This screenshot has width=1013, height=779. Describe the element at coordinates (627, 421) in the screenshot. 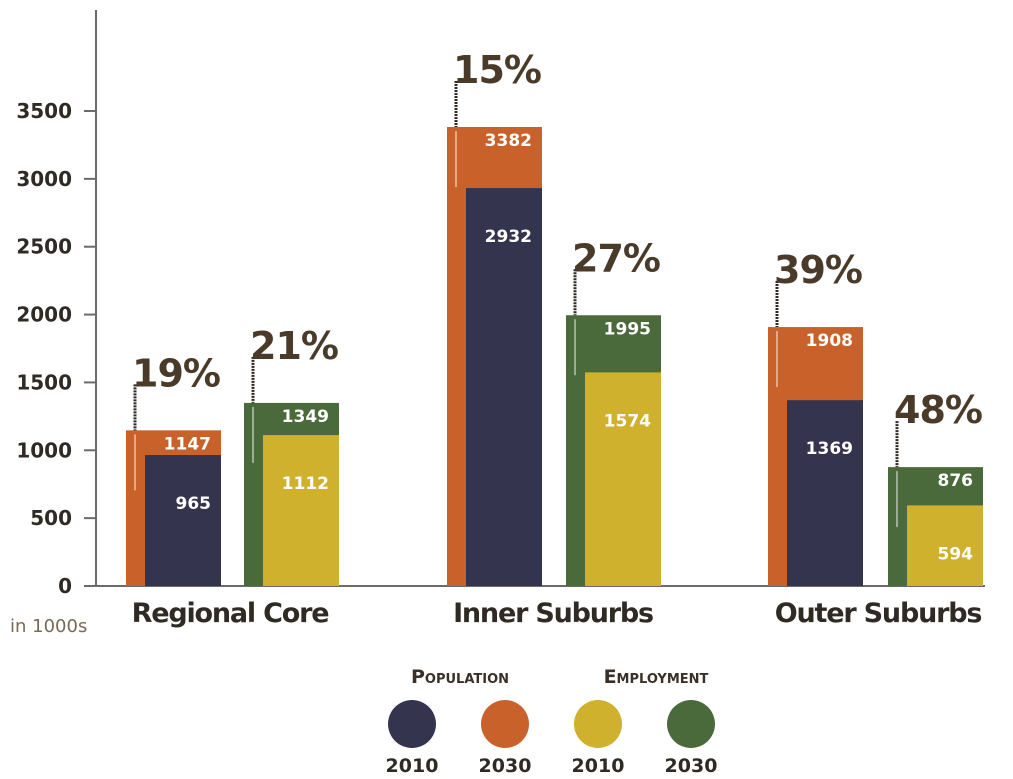

I see `employment-2-2010-value: 1574` at that location.